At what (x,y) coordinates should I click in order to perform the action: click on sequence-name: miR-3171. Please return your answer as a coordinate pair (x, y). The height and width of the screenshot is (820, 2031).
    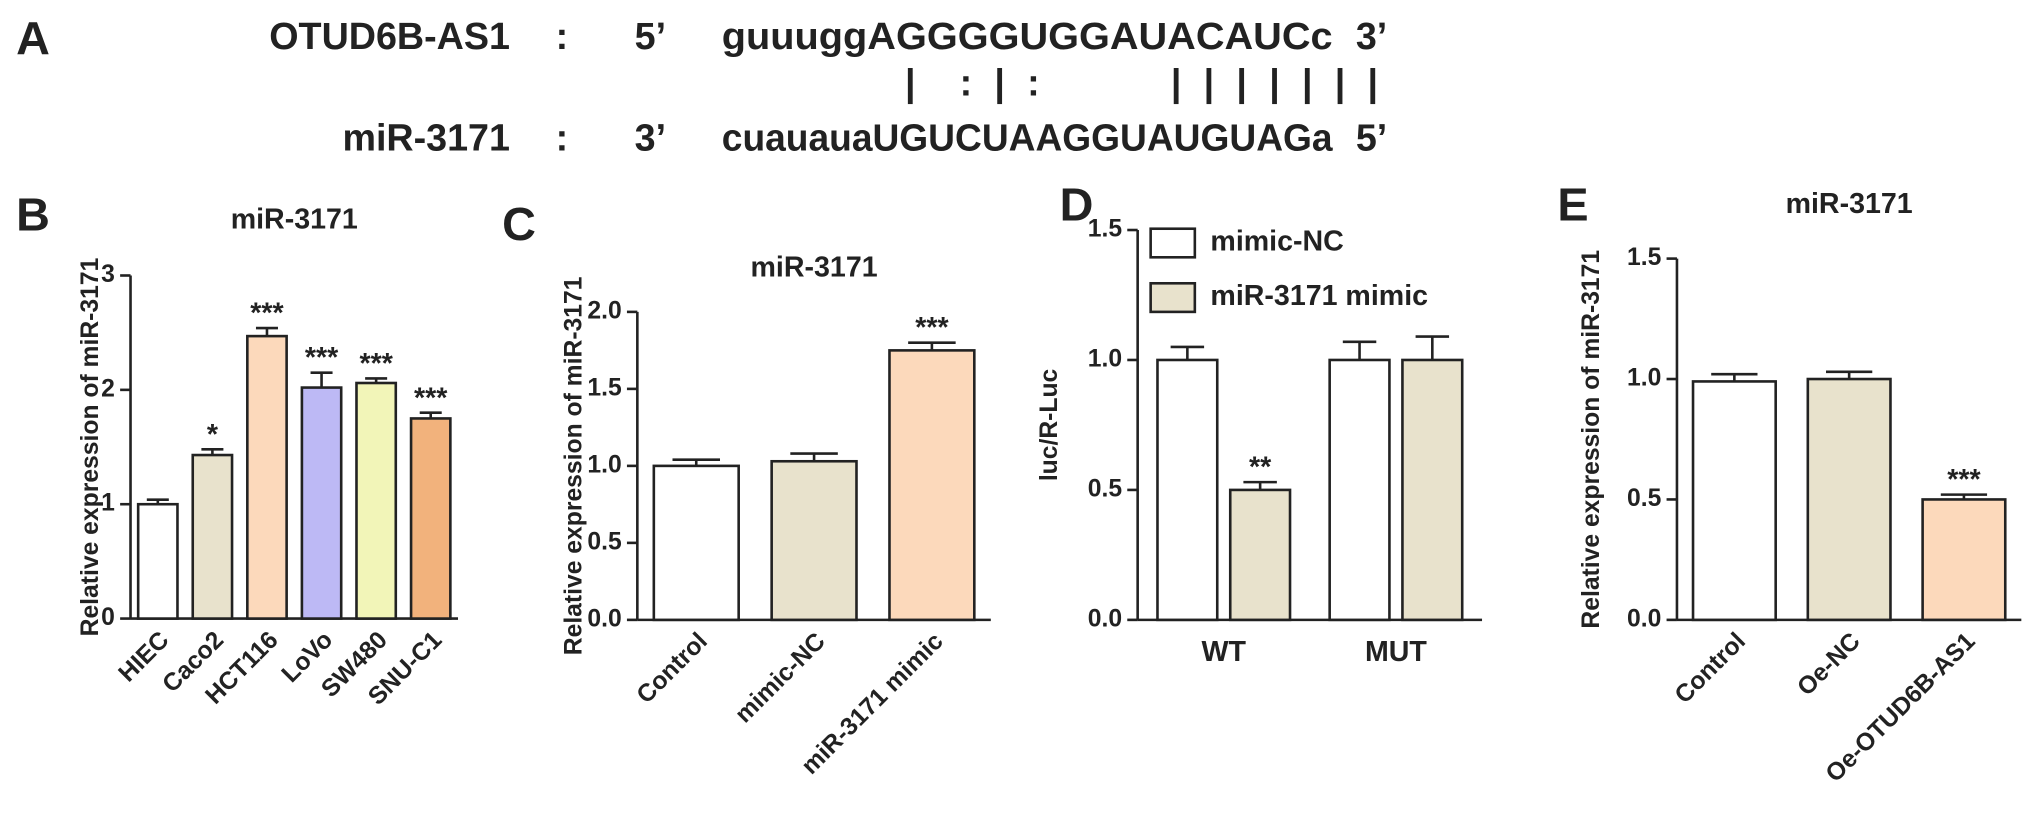
    Looking at the image, I should click on (426, 137).